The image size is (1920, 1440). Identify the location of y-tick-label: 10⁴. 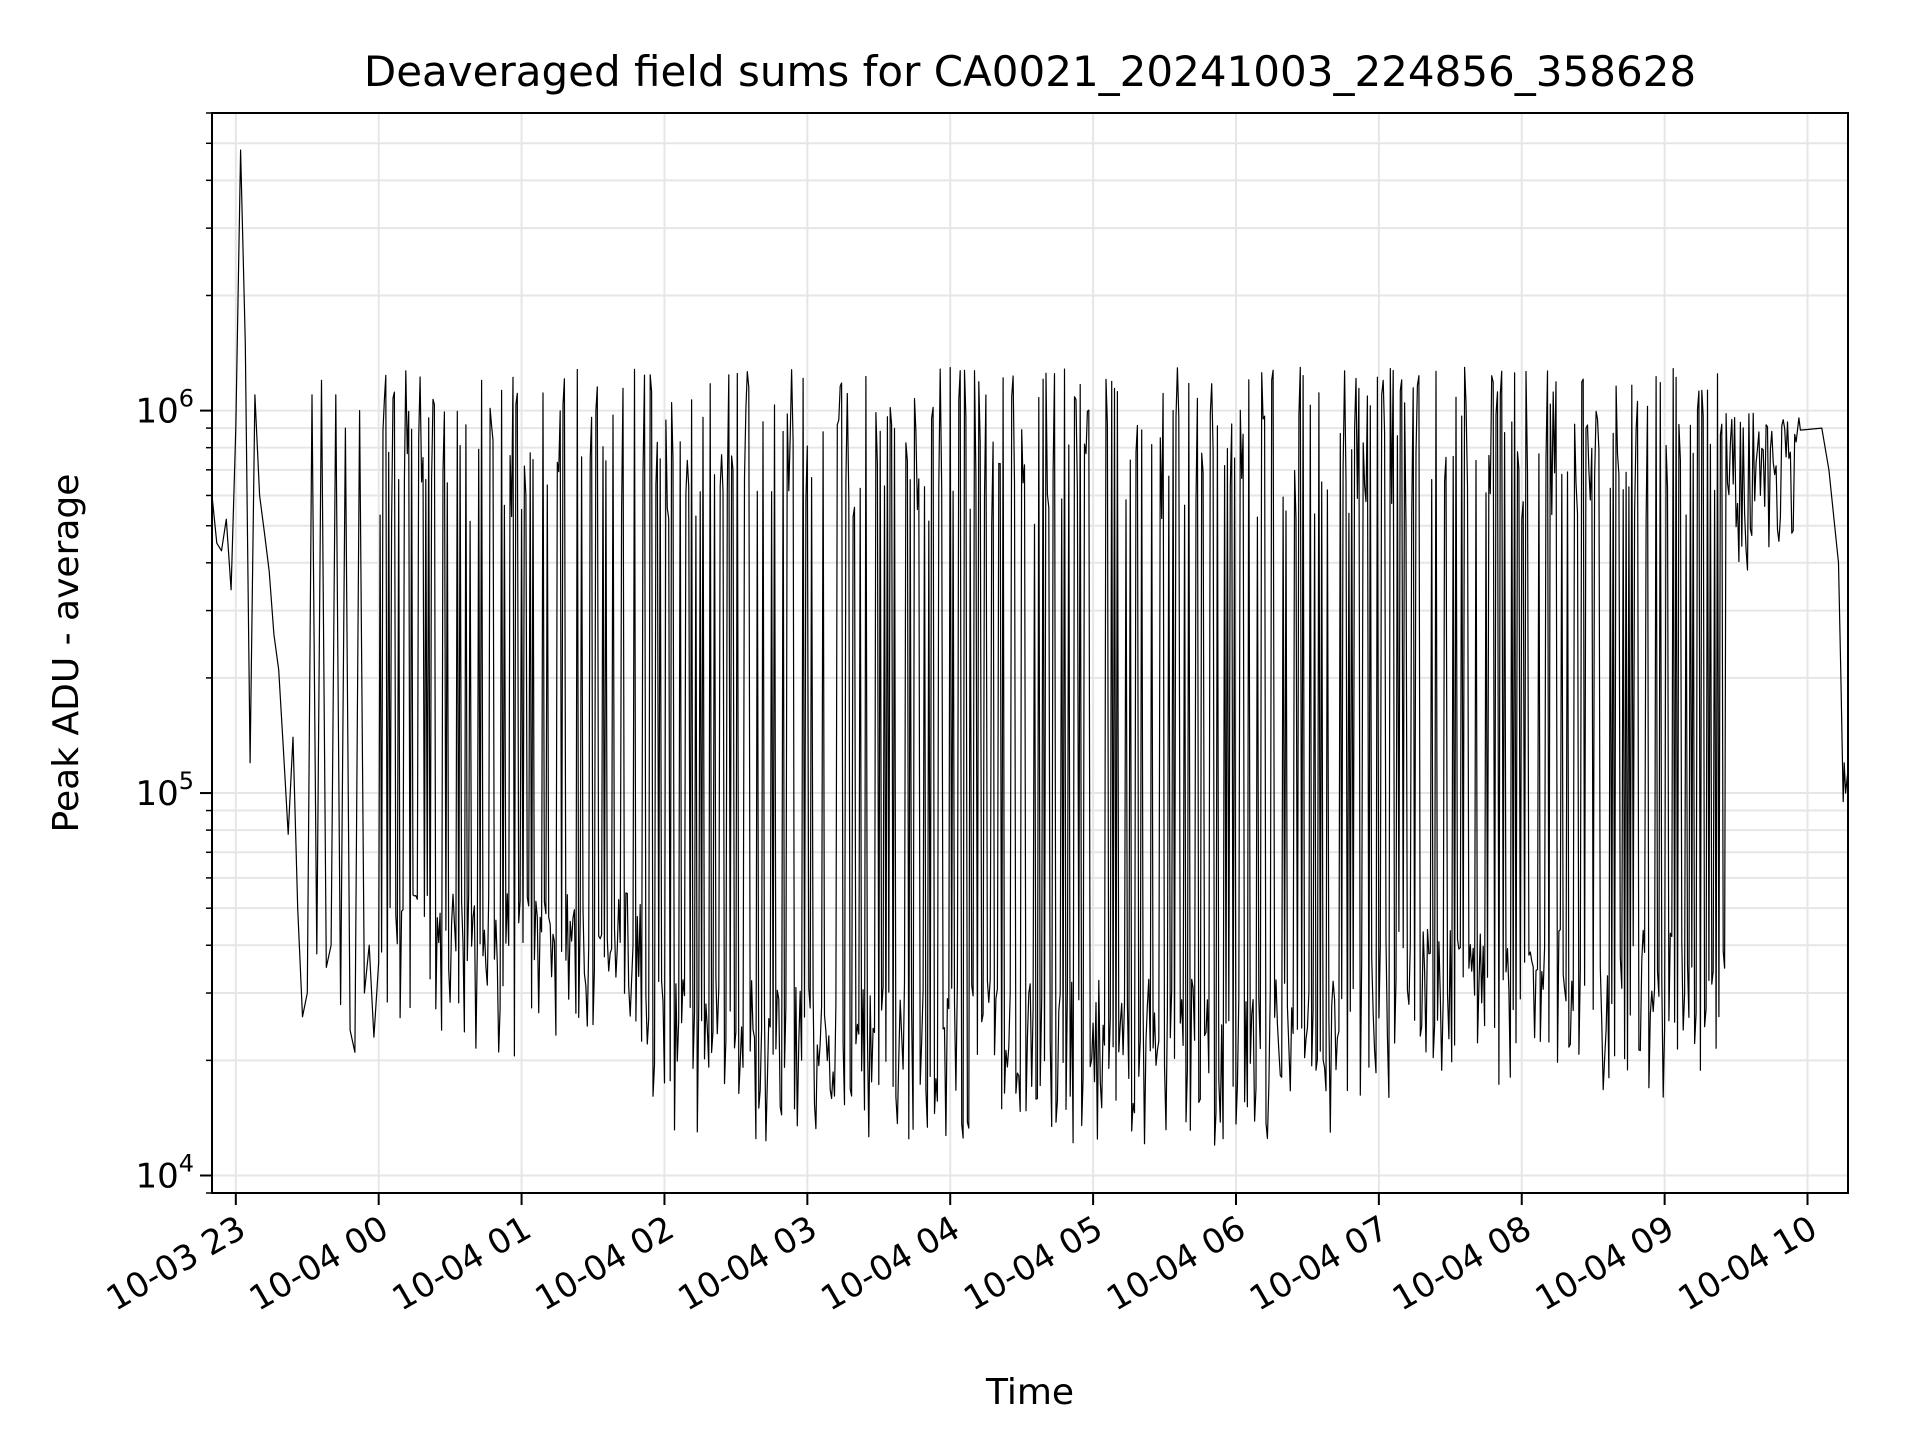
(164, 1173).